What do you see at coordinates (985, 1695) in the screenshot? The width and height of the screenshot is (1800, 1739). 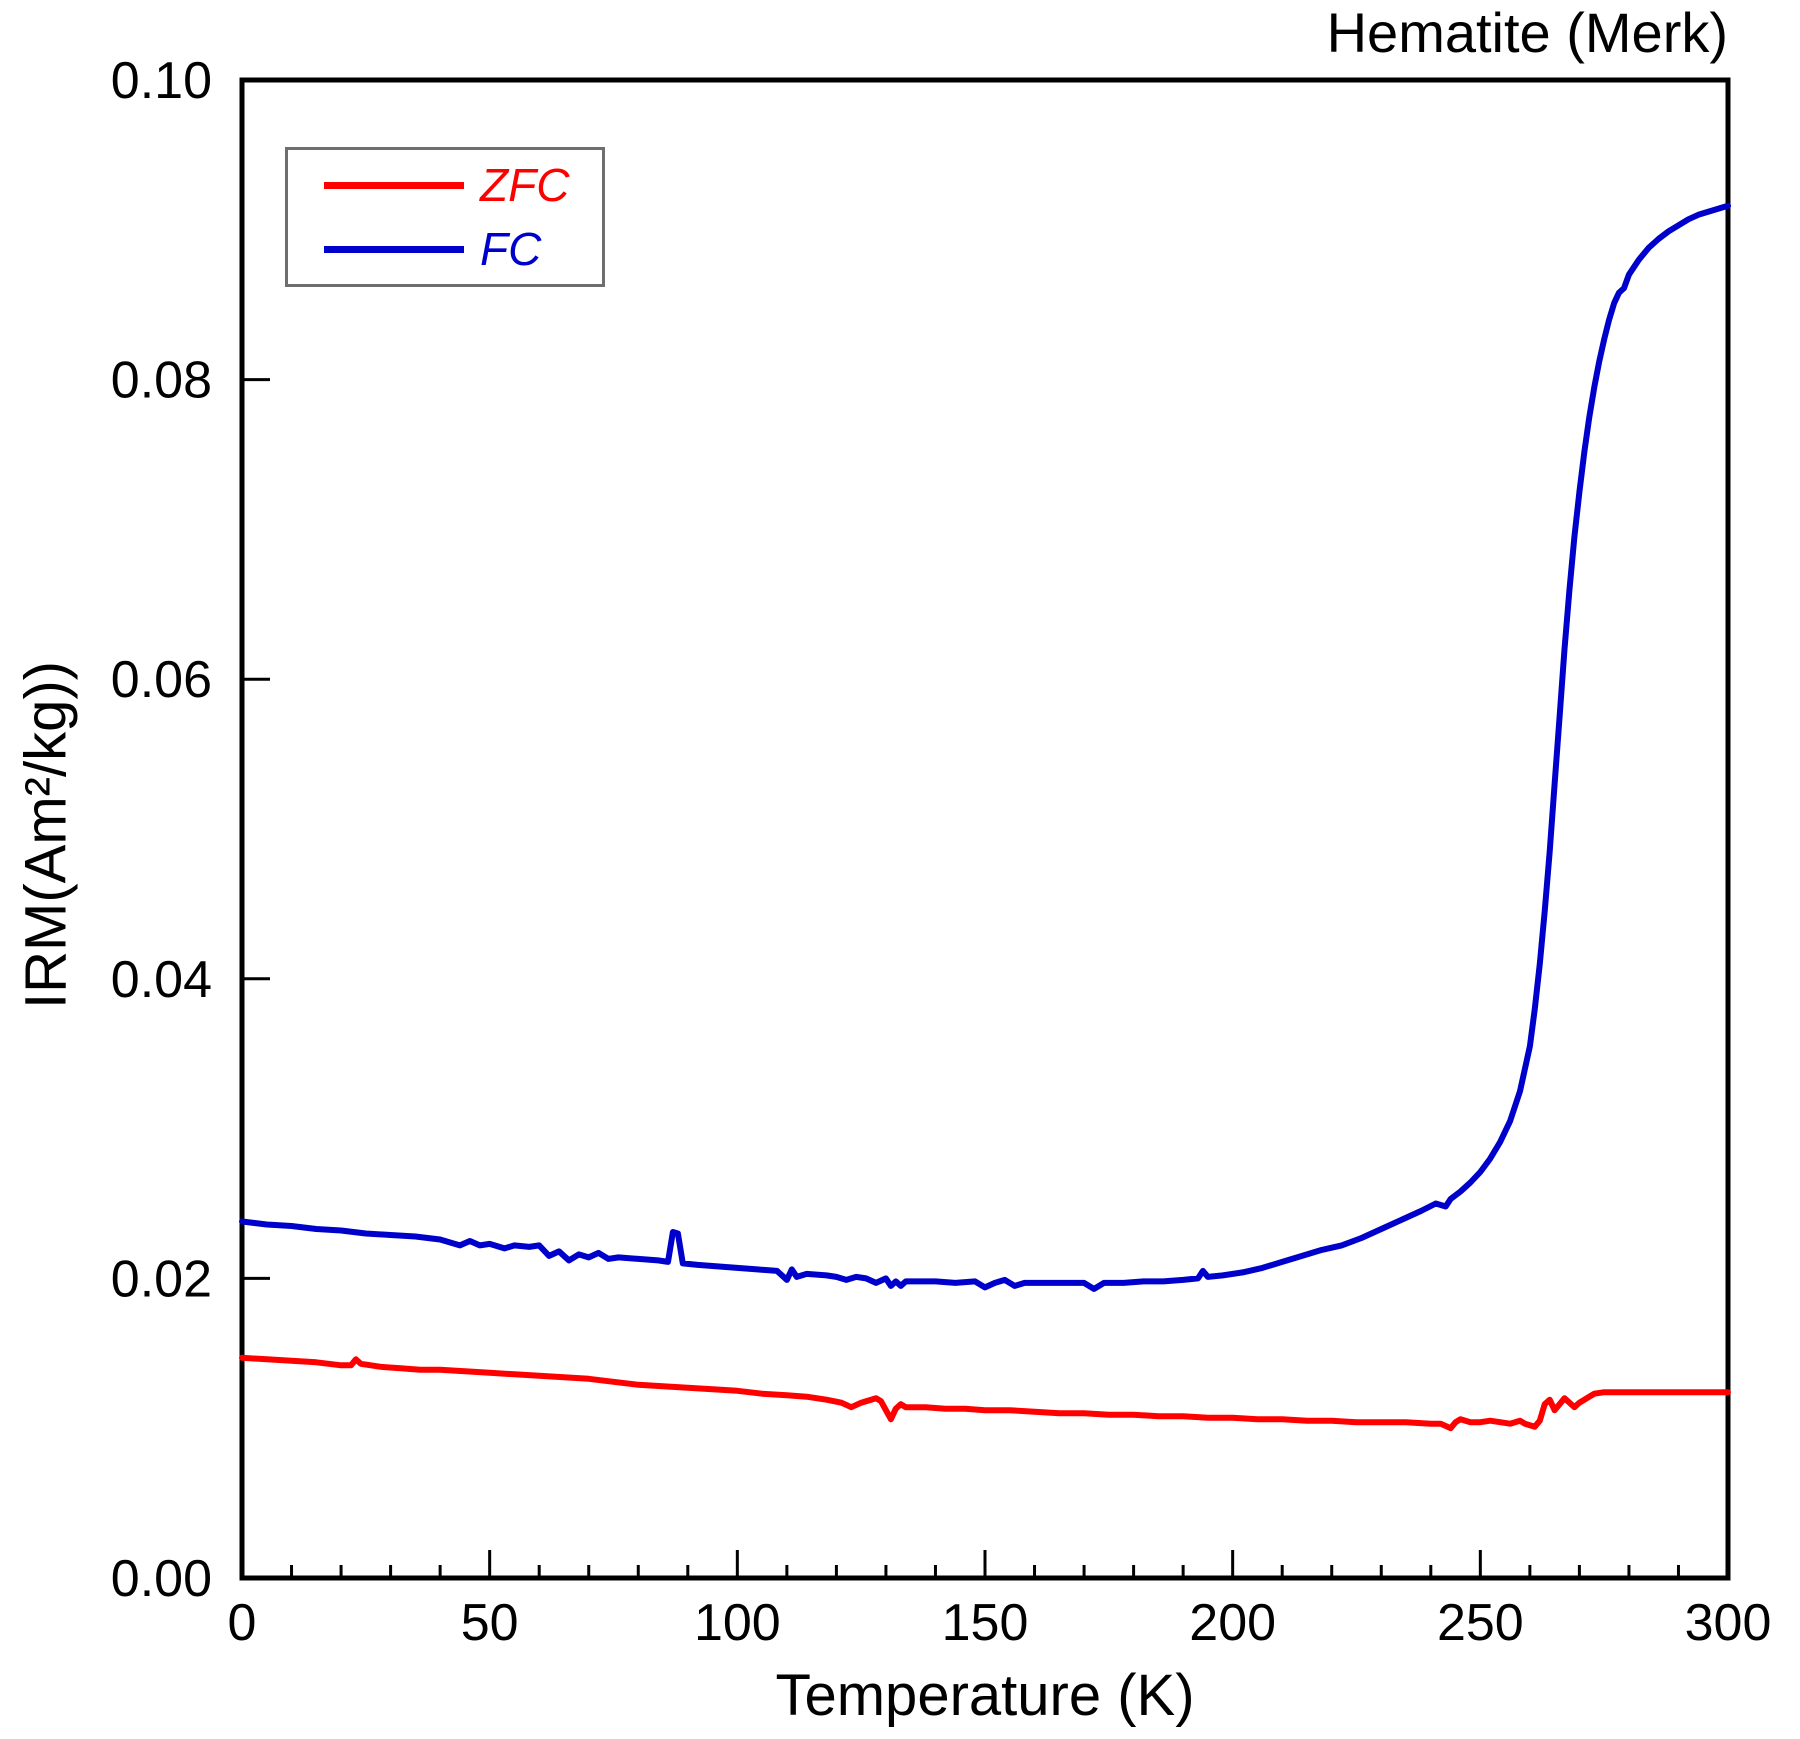 I see `x-axis-title: Temperature (K)` at bounding box center [985, 1695].